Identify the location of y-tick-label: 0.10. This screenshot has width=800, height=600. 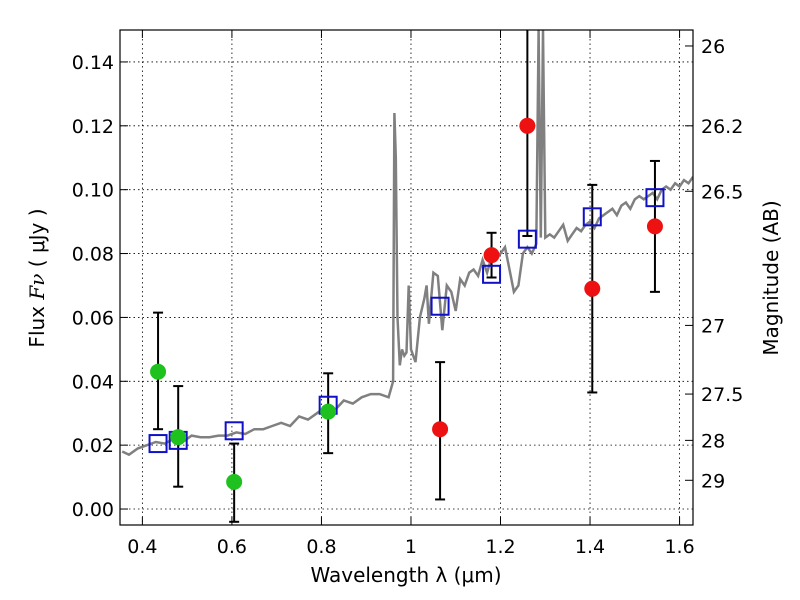
(93, 191).